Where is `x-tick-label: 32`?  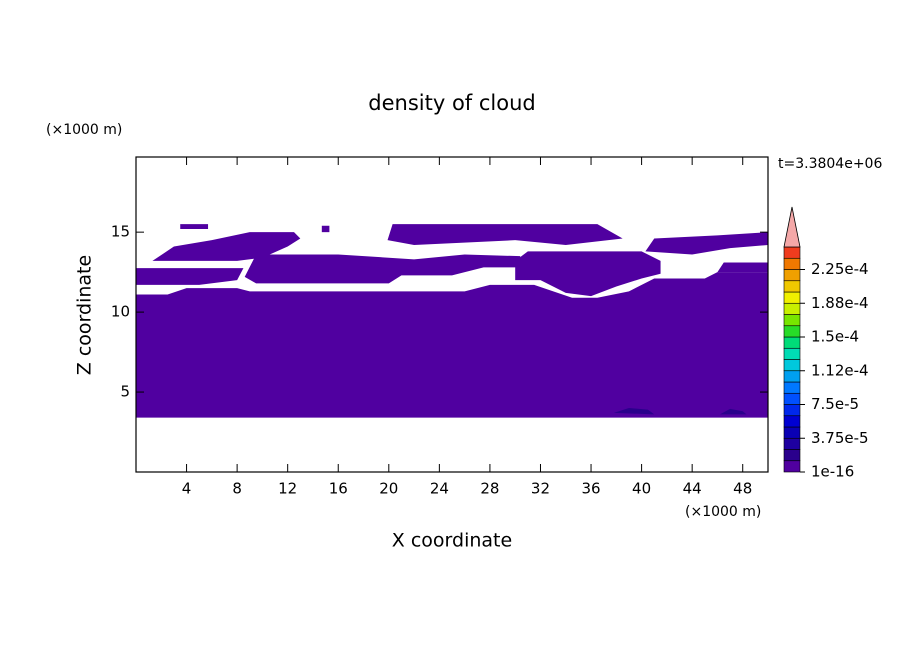
x-tick-label: 32 is located at coordinates (540, 489).